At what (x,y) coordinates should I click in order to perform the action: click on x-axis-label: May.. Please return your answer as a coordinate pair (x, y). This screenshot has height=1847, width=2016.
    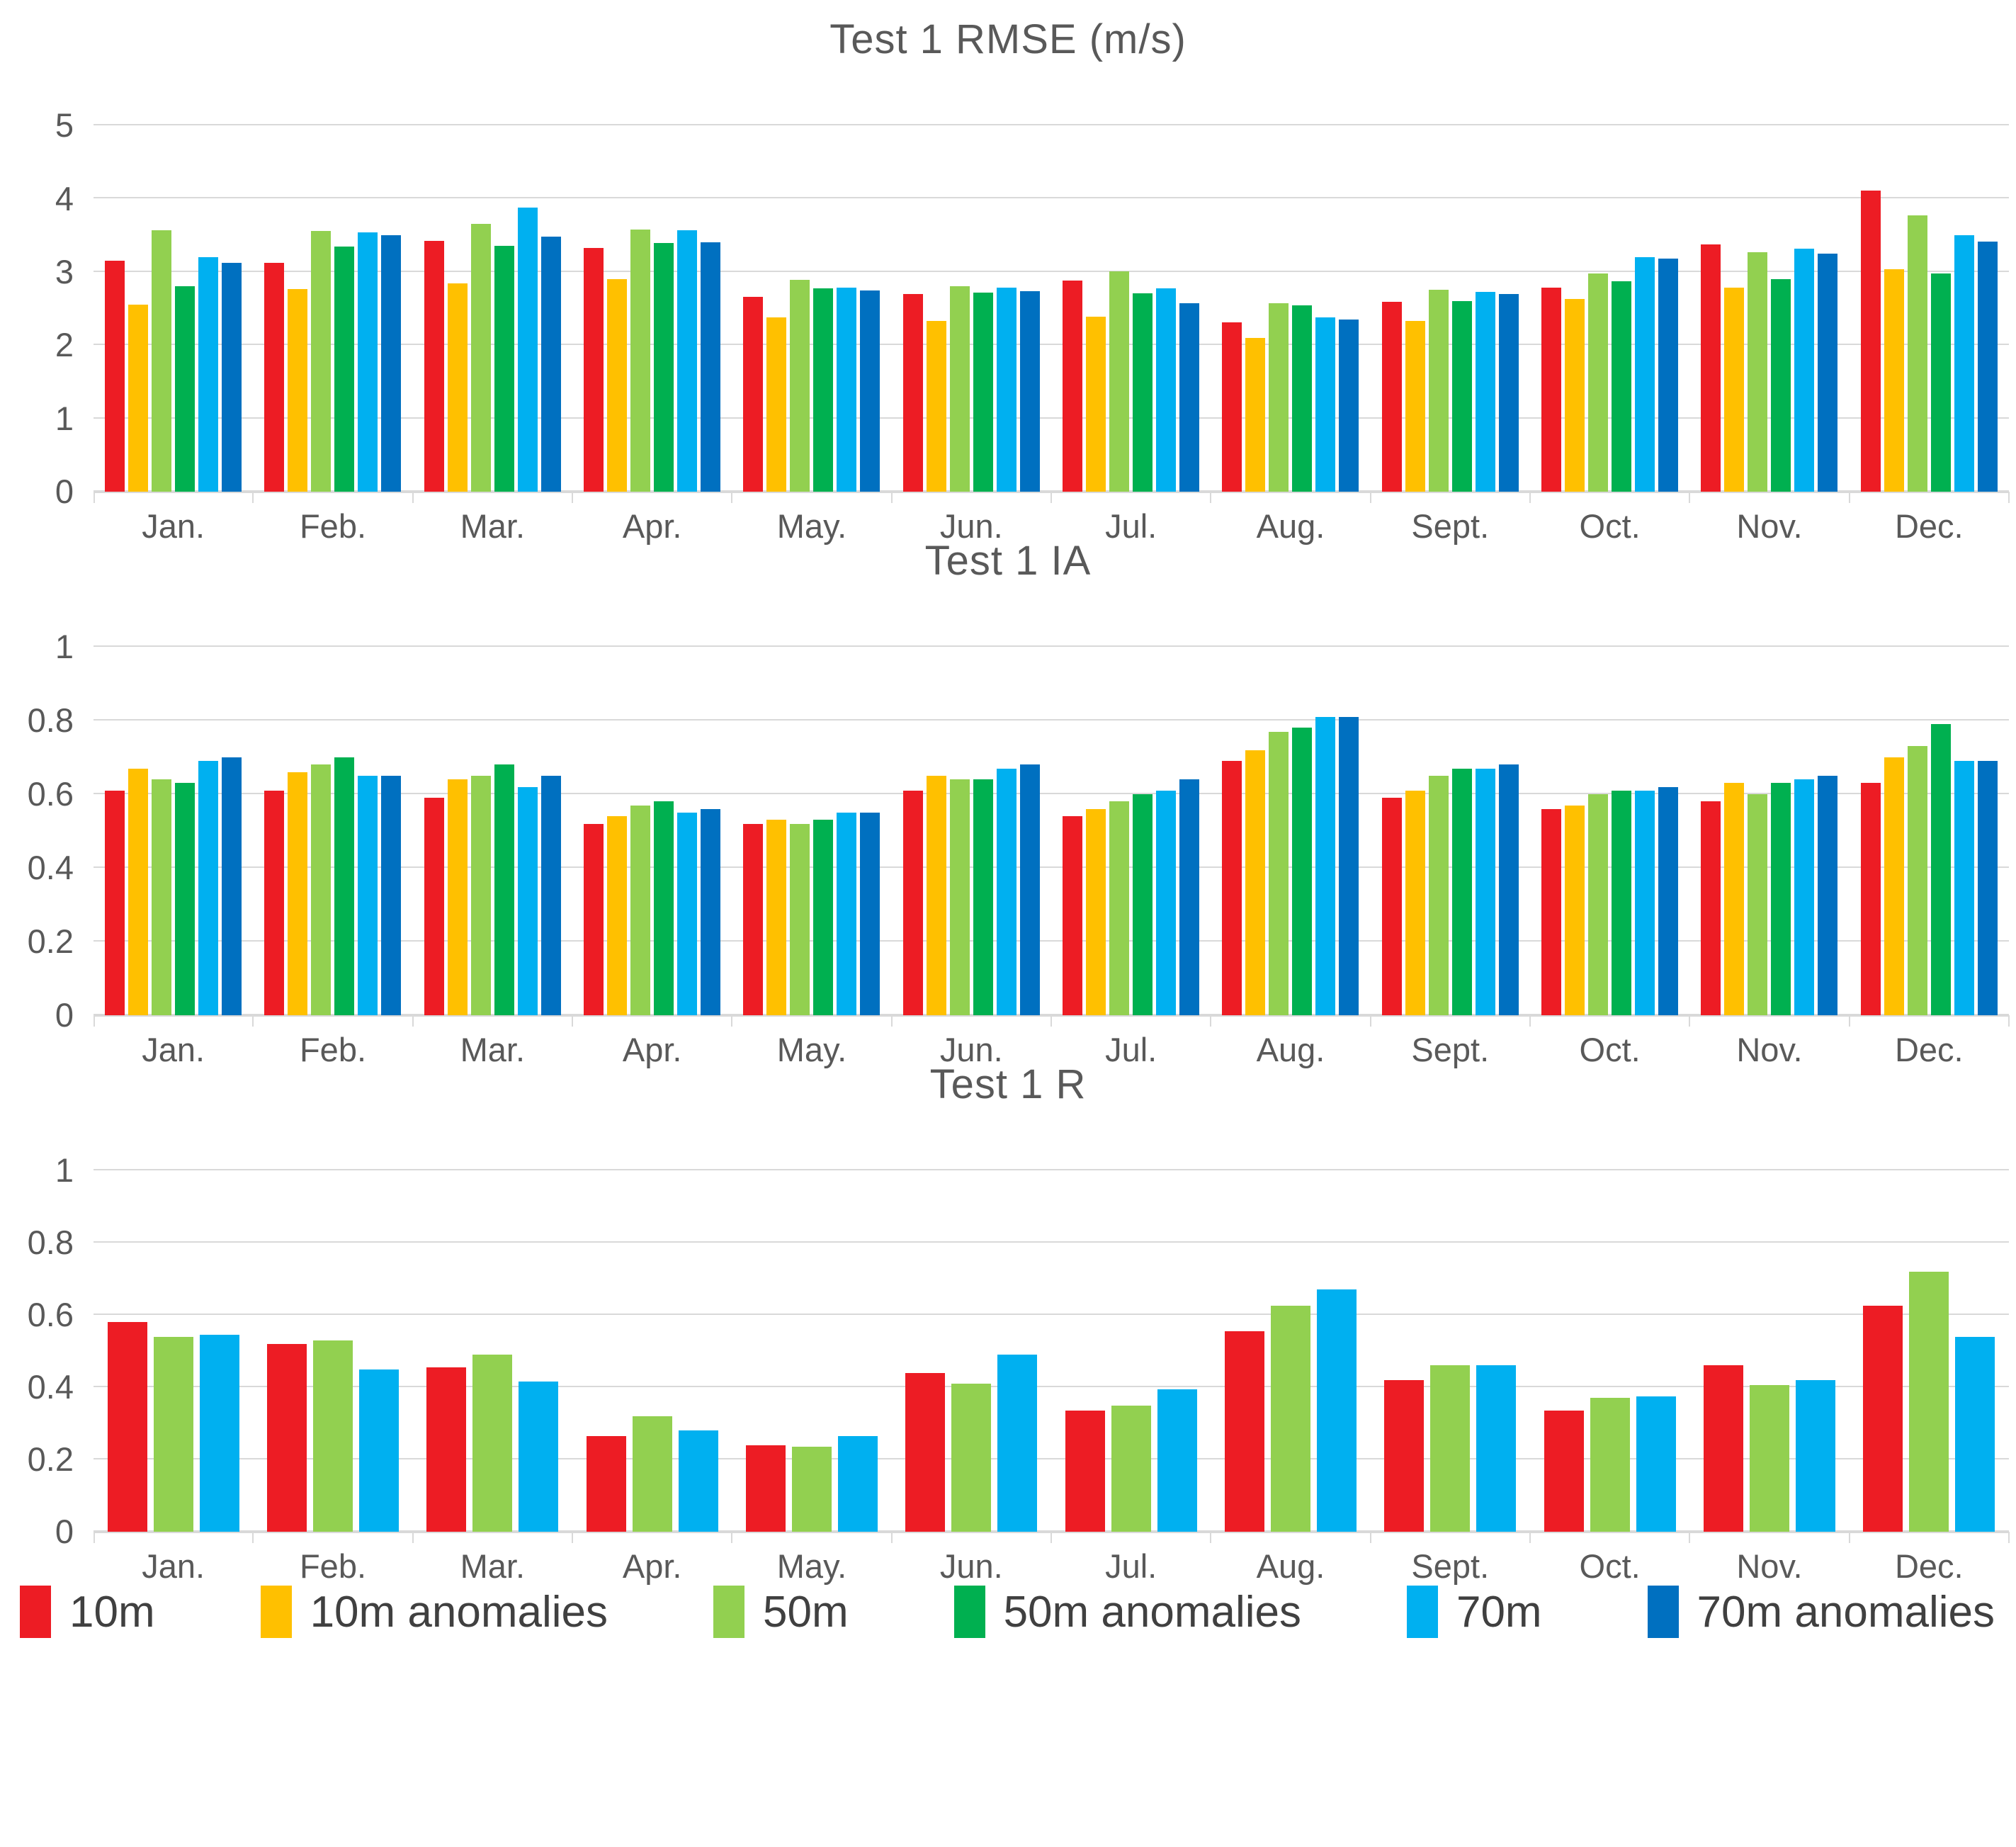
    Looking at the image, I should click on (812, 1566).